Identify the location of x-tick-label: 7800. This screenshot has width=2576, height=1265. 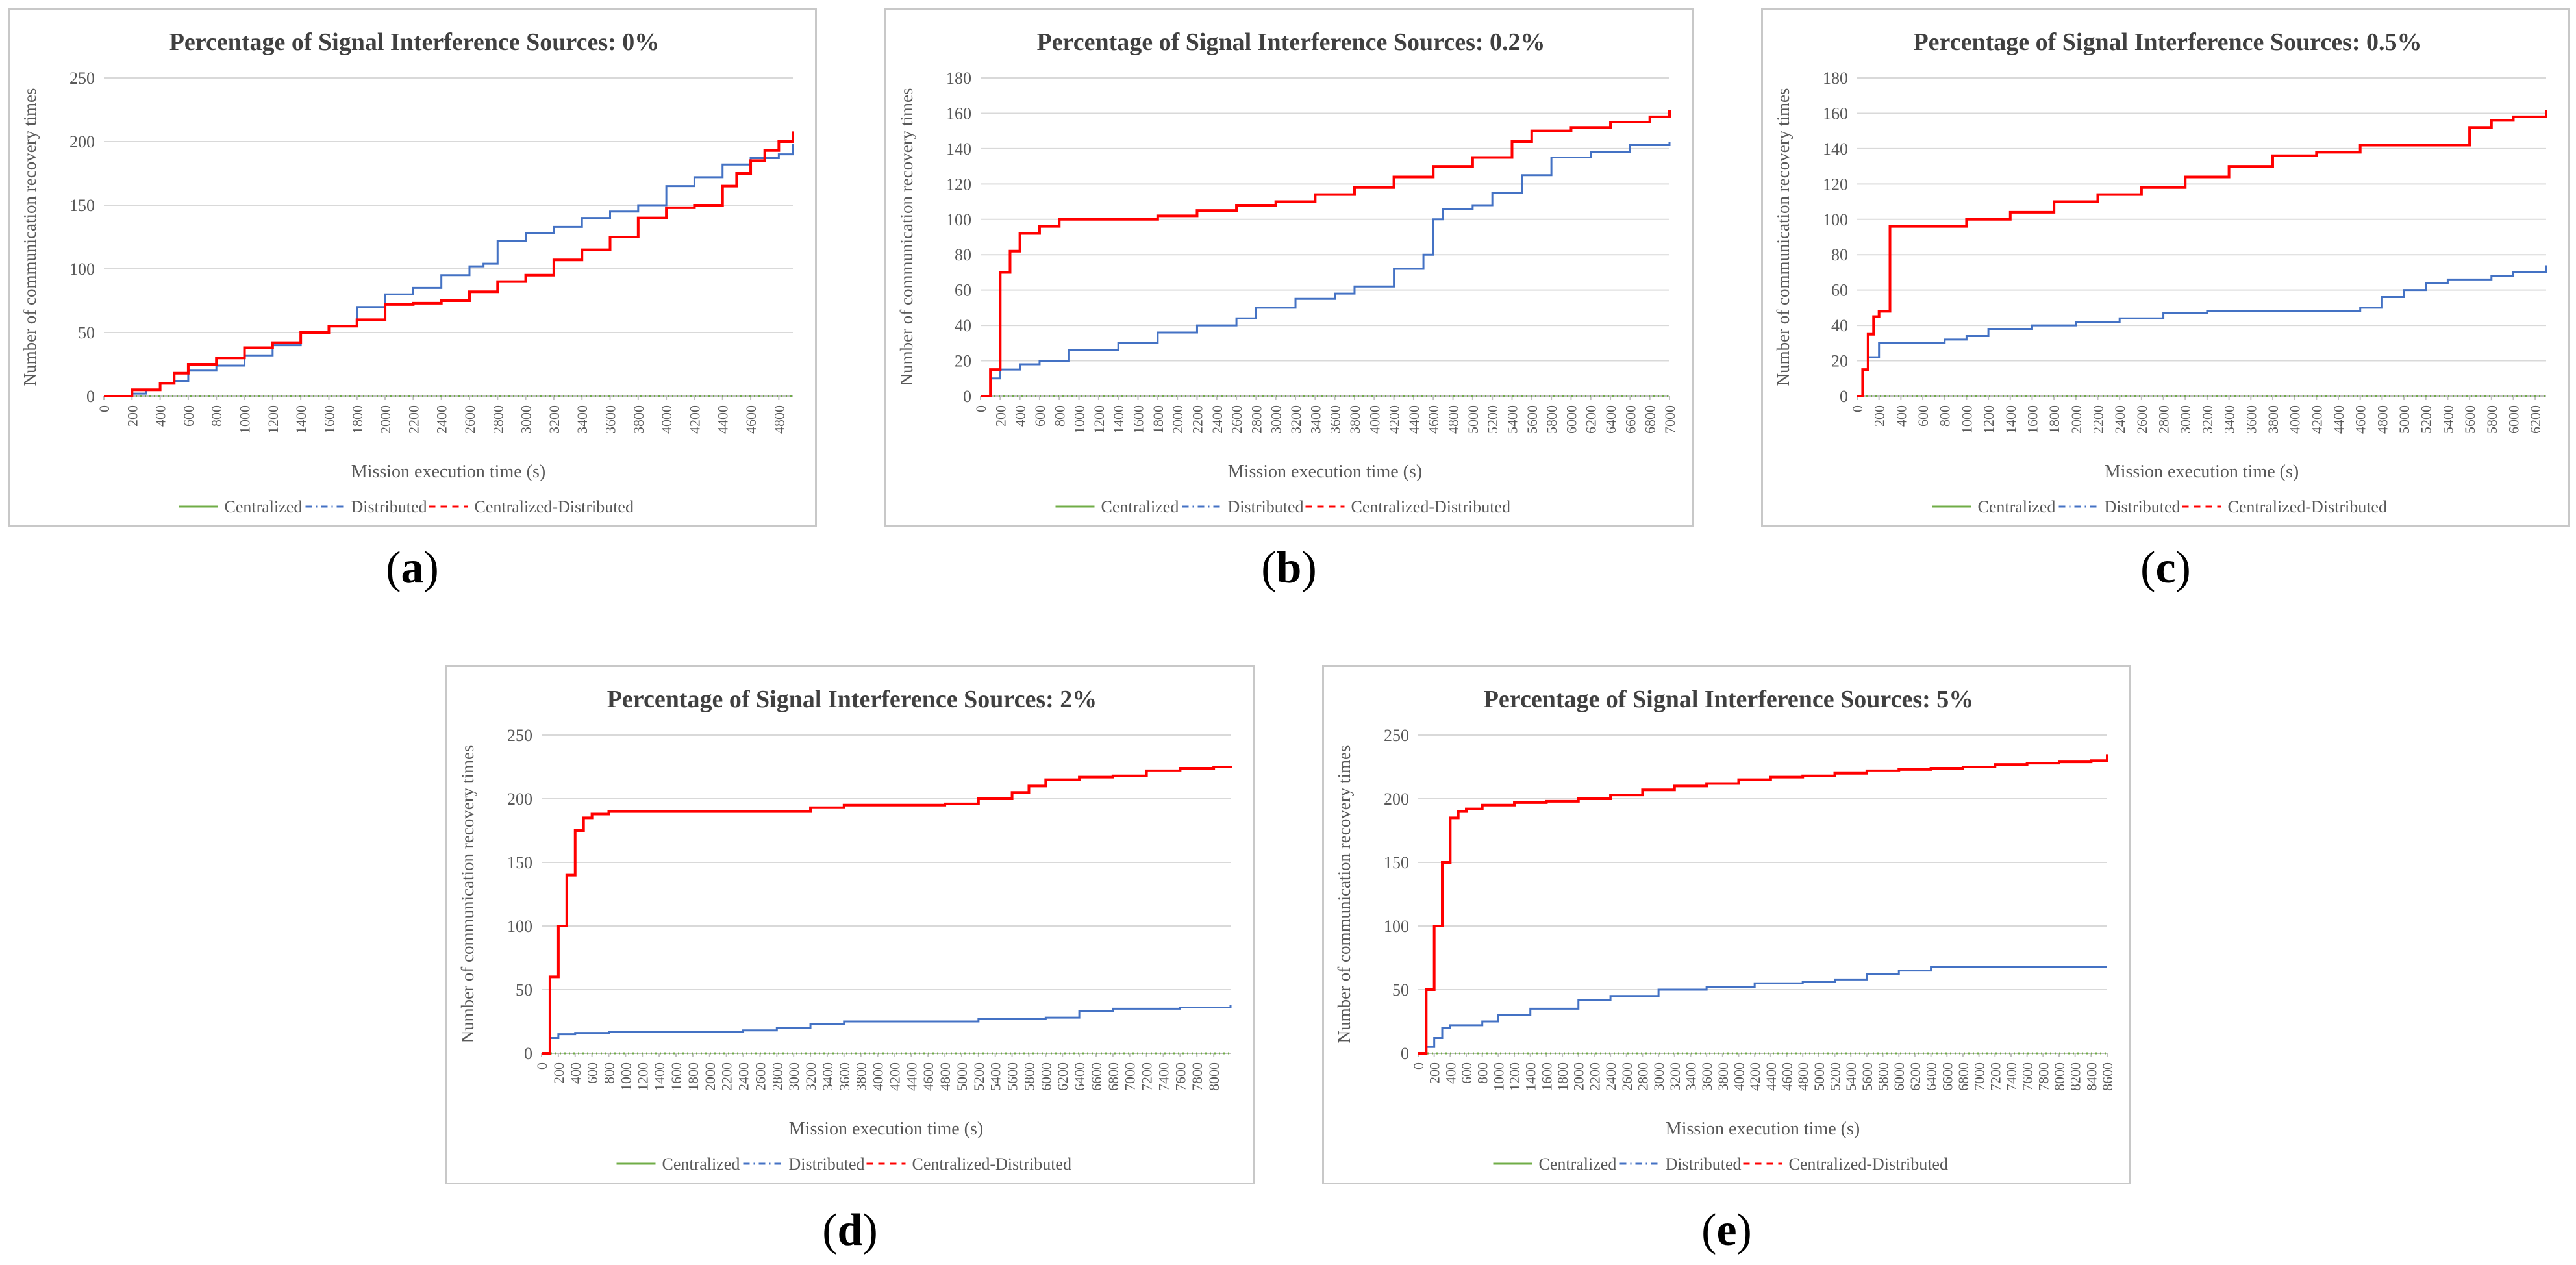
(1197, 1076).